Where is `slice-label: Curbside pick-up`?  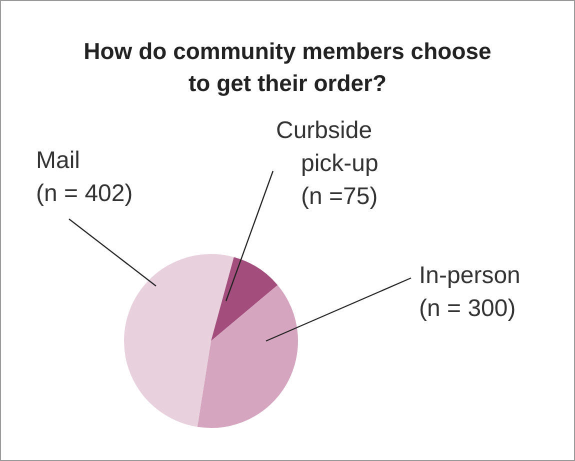 slice-label: Curbside pick-up is located at coordinates (327, 147).